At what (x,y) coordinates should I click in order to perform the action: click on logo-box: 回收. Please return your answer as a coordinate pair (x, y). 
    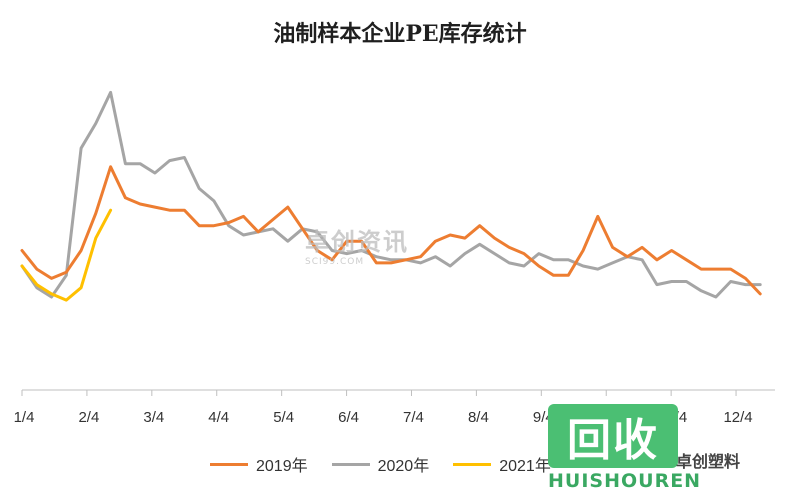
    Looking at the image, I should click on (613, 436).